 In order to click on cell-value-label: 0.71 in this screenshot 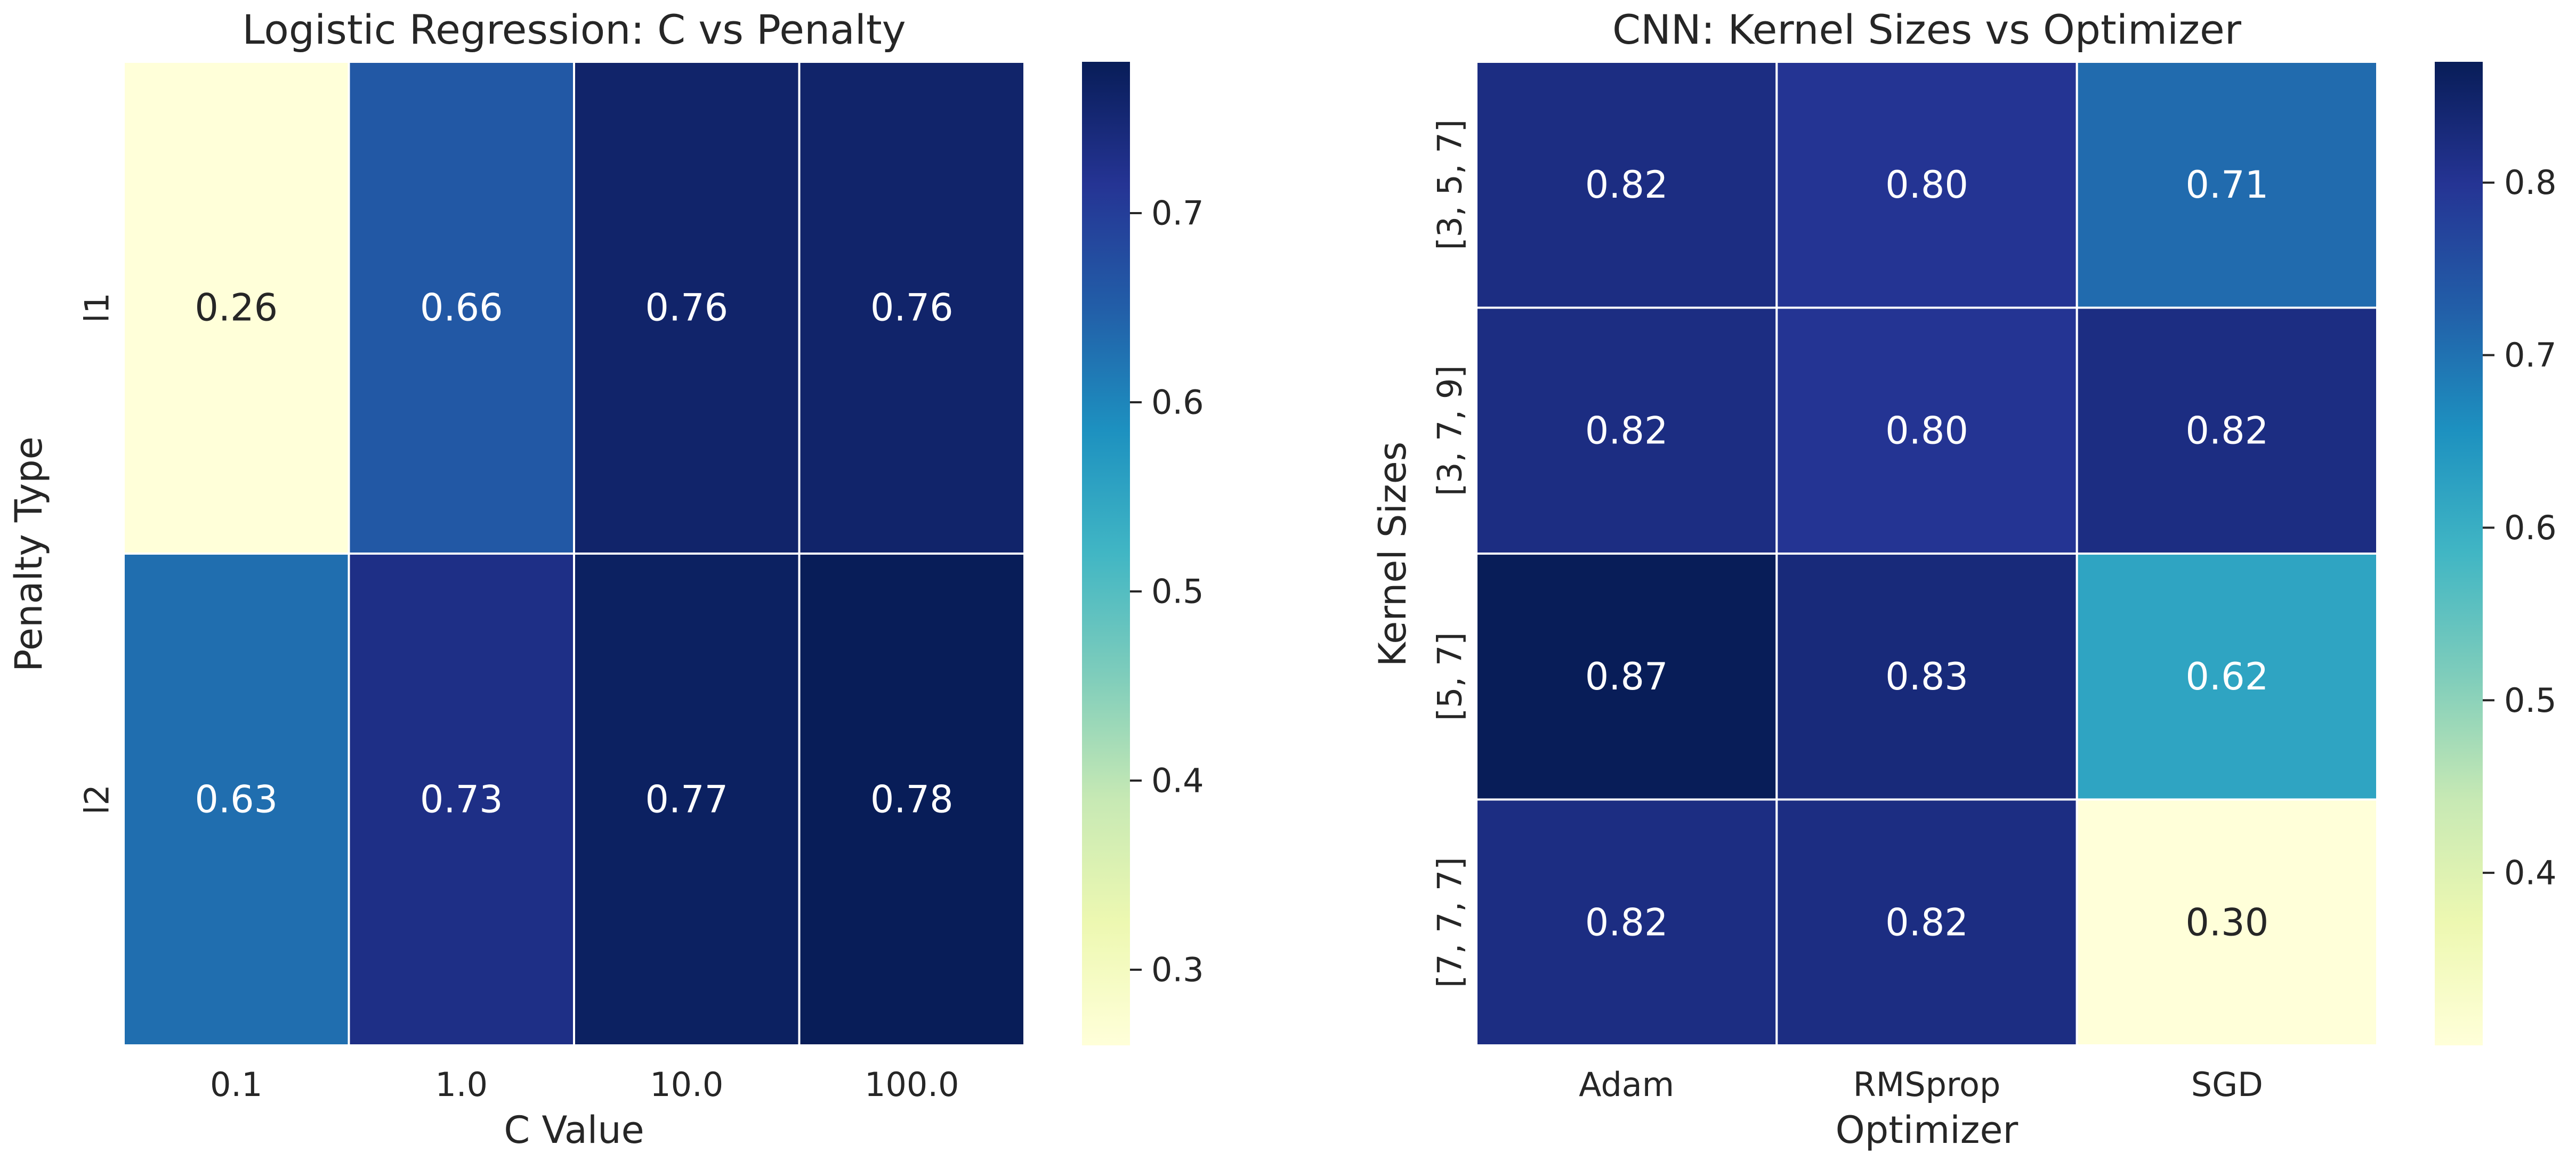, I will do `click(2226, 185)`.